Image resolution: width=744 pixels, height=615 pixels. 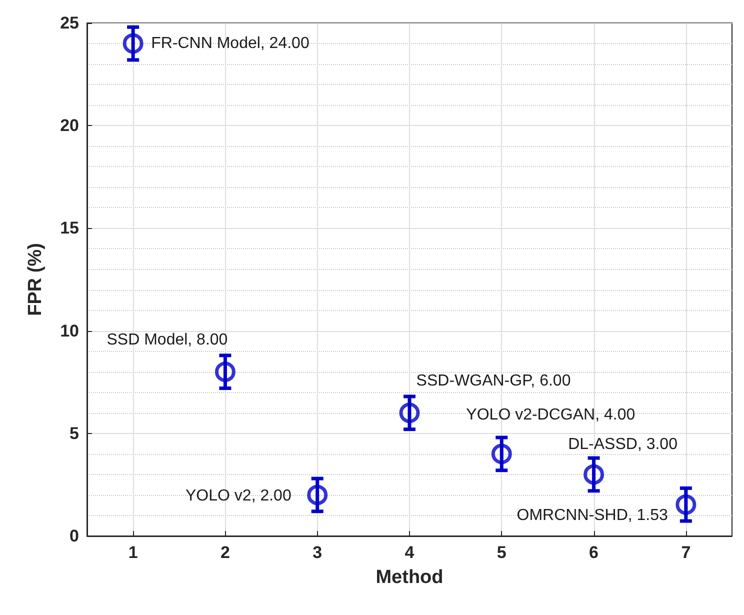 What do you see at coordinates (686, 552) in the screenshot?
I see `x-tick-label: 7` at bounding box center [686, 552].